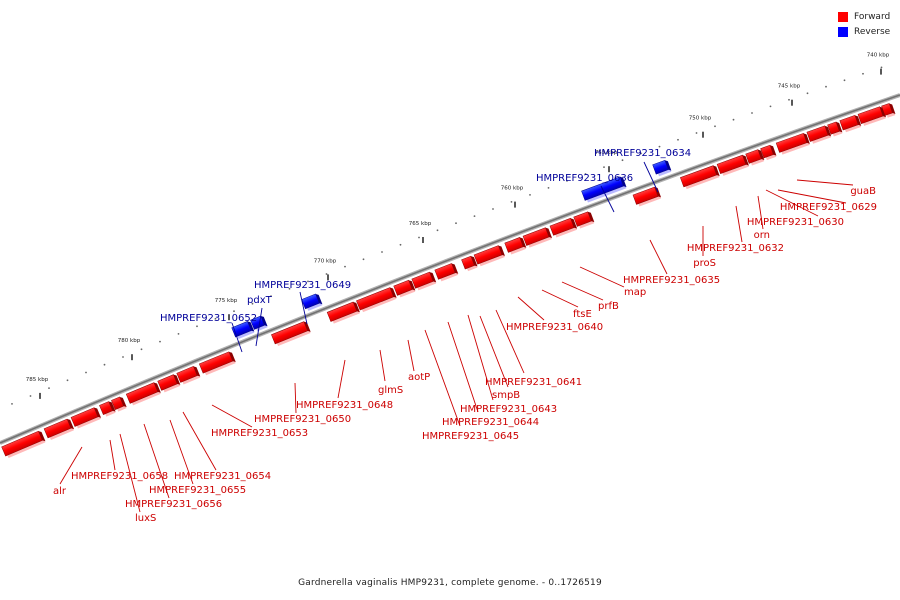 This screenshot has height=600, width=900. I want to click on gene-label: HMPREF9231_0648, so click(344, 405).